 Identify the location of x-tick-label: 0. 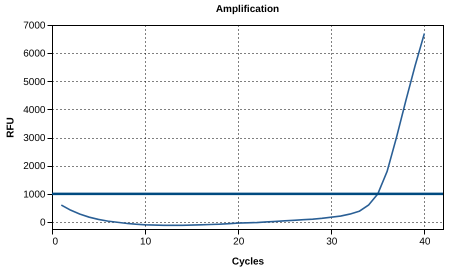
(55, 242).